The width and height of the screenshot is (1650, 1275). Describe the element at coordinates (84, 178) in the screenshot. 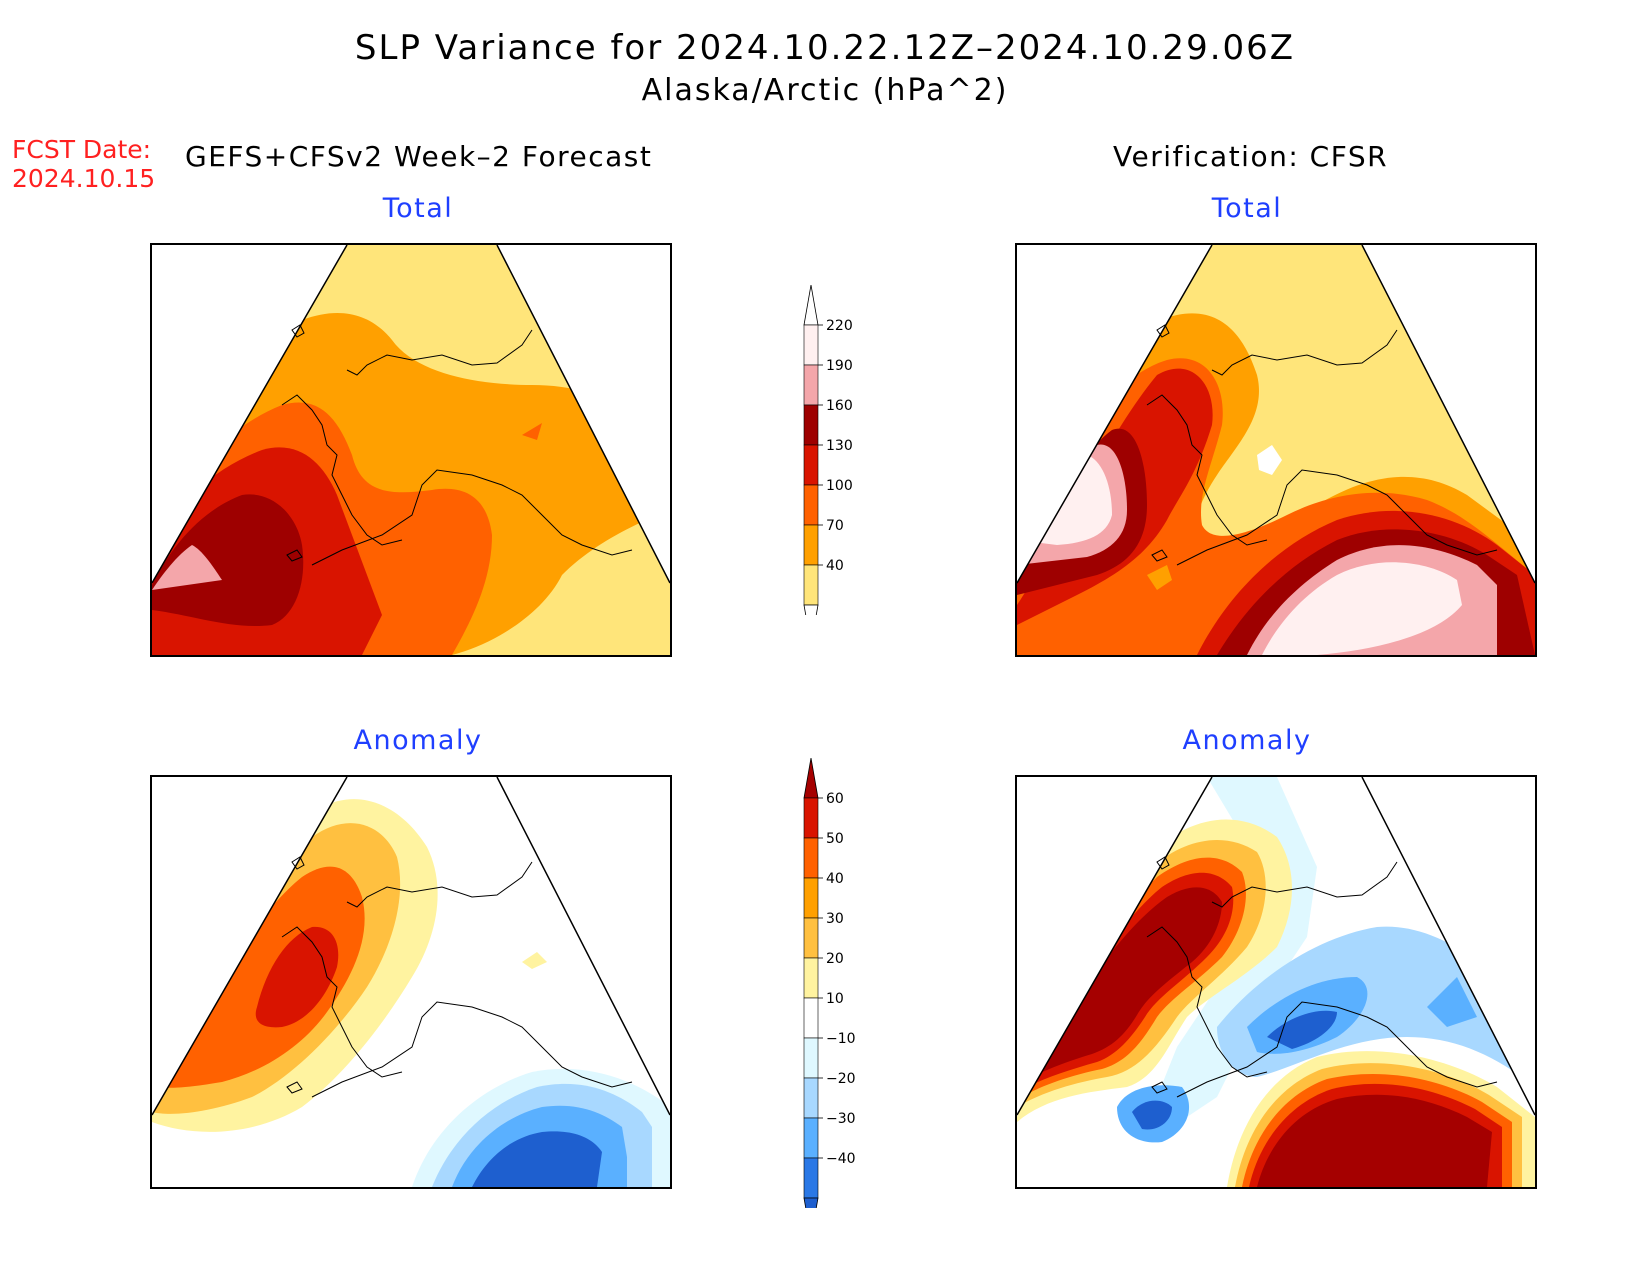

I see `forecast-date-value: 2024.10.15` at that location.